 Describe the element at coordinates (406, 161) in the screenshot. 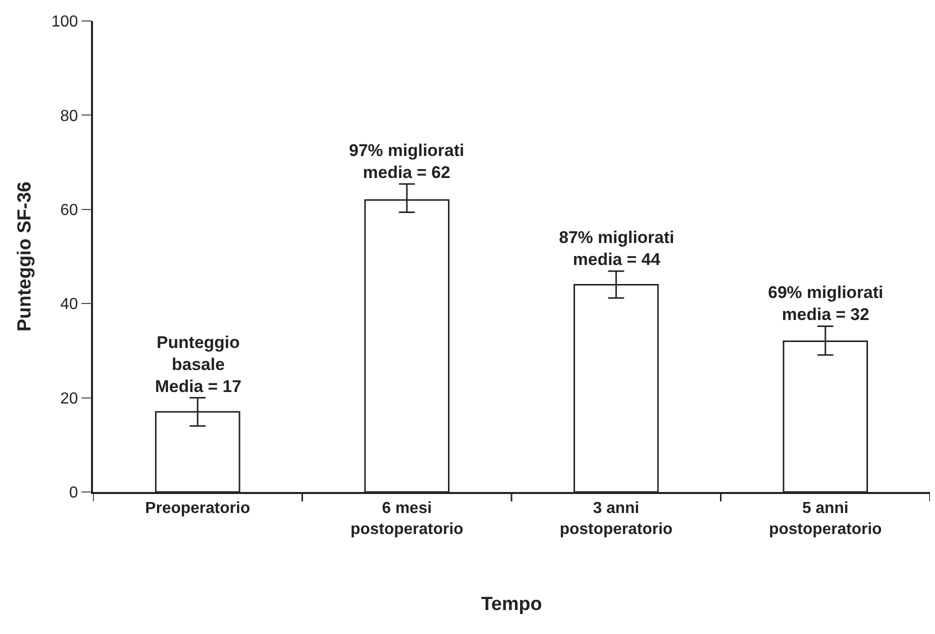

I see `data-label: 97% migliorati media = 62` at that location.